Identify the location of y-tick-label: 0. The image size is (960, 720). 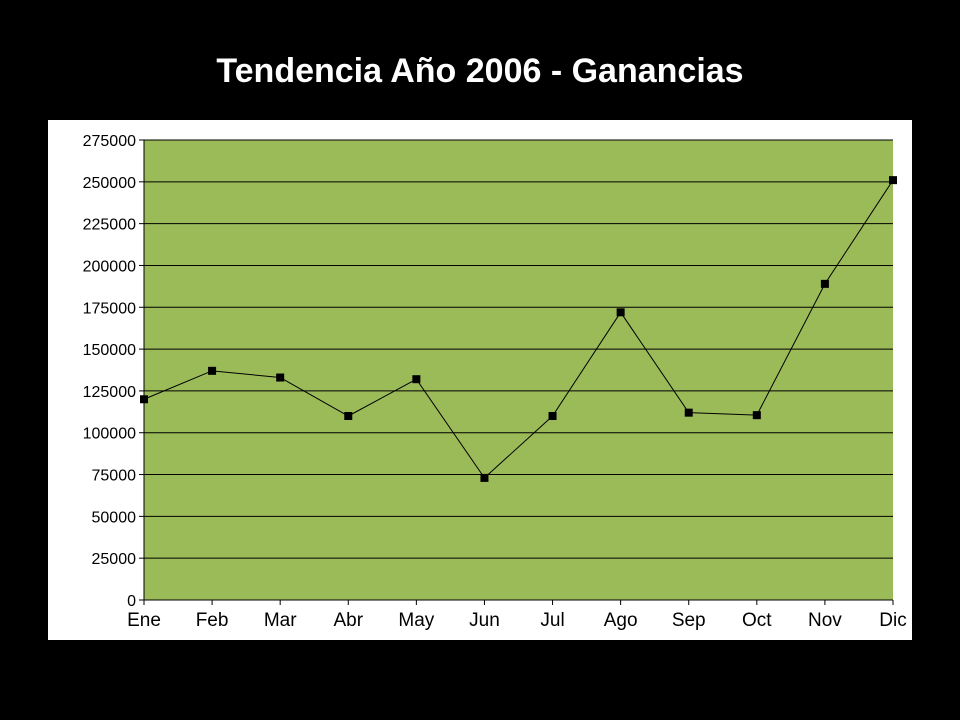
(131, 601).